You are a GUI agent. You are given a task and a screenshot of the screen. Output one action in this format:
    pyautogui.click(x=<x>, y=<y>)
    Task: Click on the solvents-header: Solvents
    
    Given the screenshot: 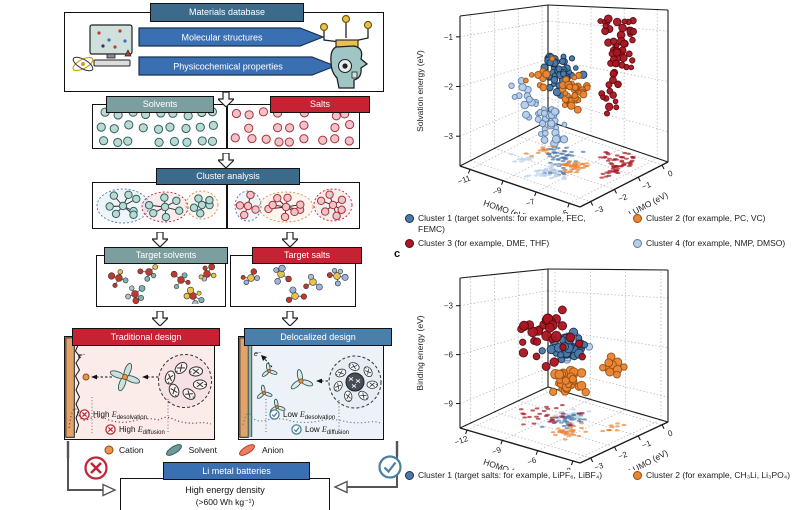 What is the action you would take?
    pyautogui.click(x=160, y=104)
    